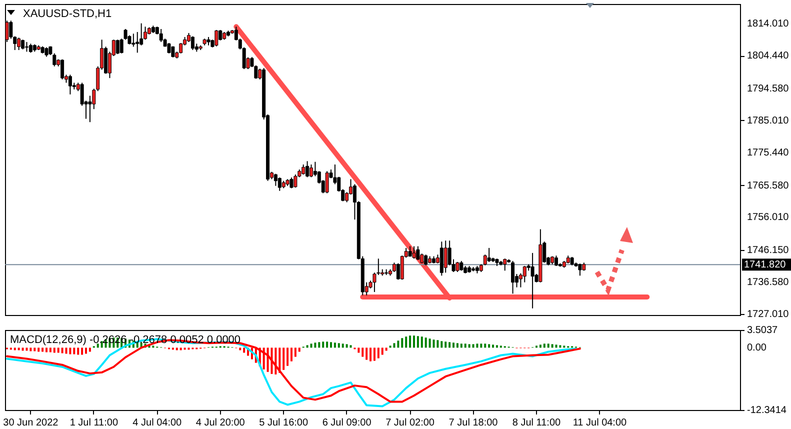 This screenshot has height=429, width=791. I want to click on y-tick-label: 1794.580, so click(768, 88).